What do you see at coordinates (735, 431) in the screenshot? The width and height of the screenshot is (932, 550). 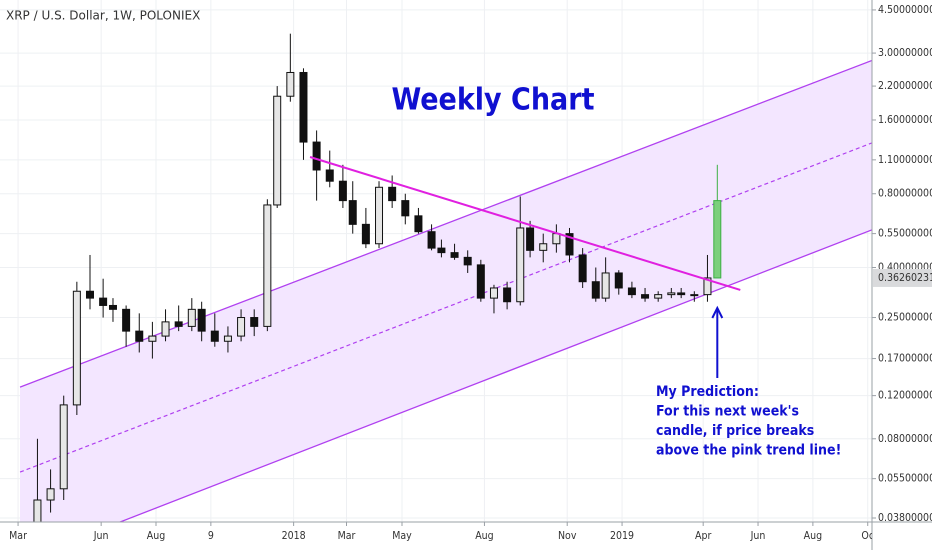 I see `prediction-note: candle, if price breaks` at bounding box center [735, 431].